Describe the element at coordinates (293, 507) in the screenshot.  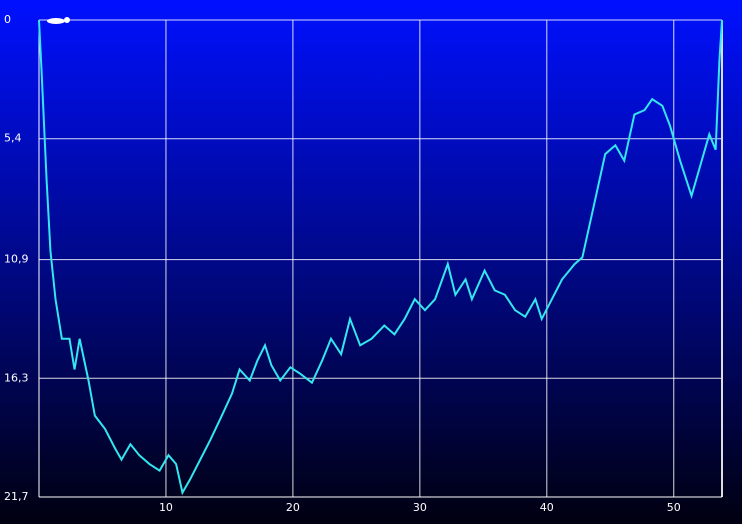
I see `x-tick-label: 20` at that location.